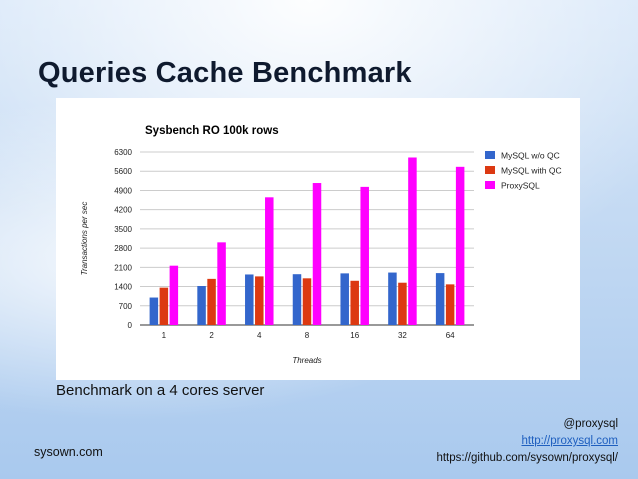 The width and height of the screenshot is (638, 479). Describe the element at coordinates (211, 335) in the screenshot. I see `x-tick-label: 2` at that location.